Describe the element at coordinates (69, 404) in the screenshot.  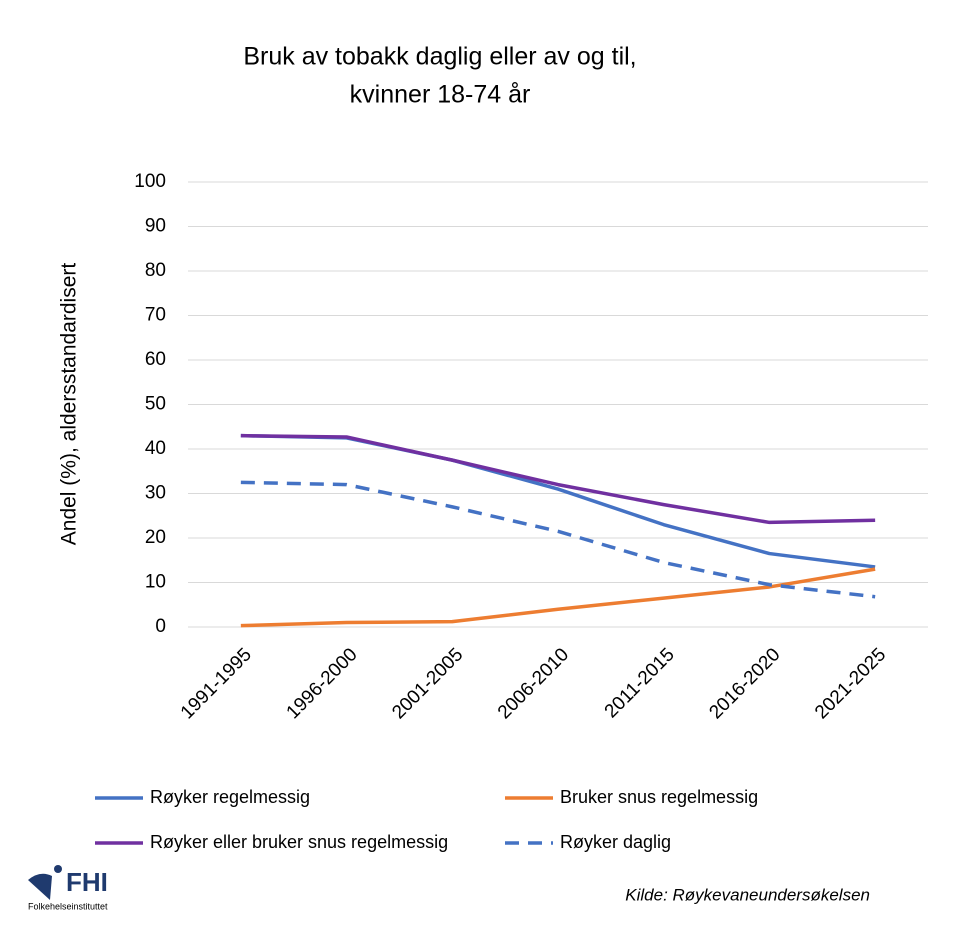
I see `y-axis-label: Andel (%), aldersstandardisert` at that location.